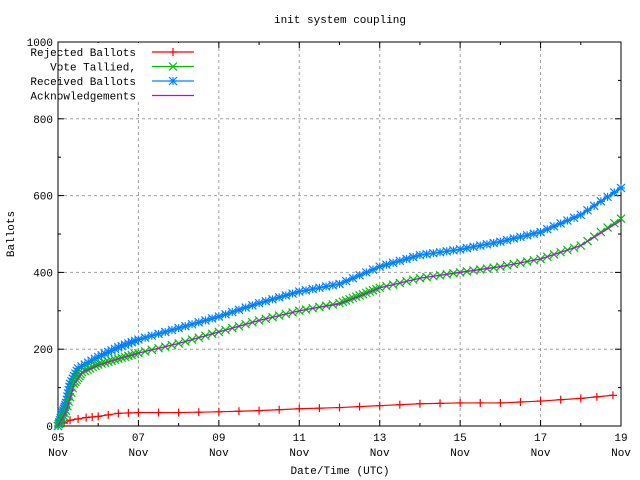 This screenshot has height=480, width=640. I want to click on y-tick-label: 200, so click(43, 351).